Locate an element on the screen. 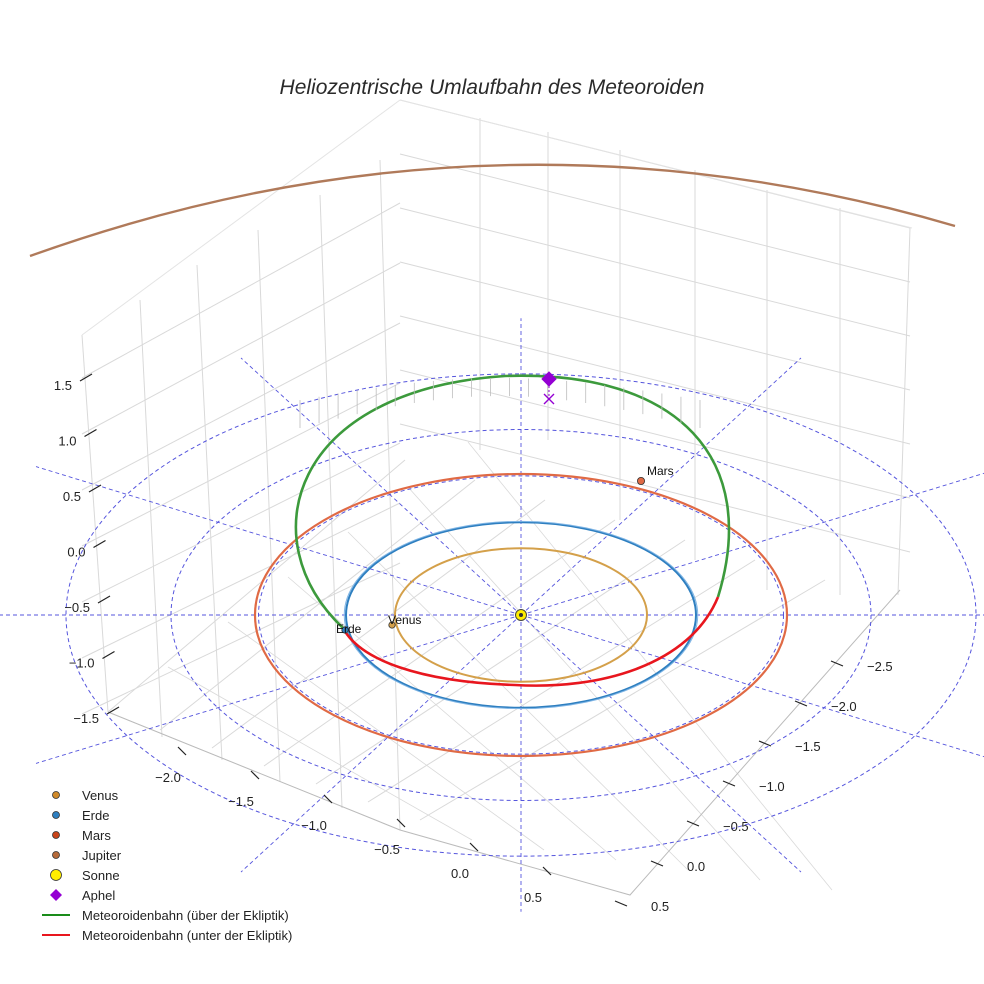 The image size is (984, 984). earth-orbit is located at coordinates (521, 615).